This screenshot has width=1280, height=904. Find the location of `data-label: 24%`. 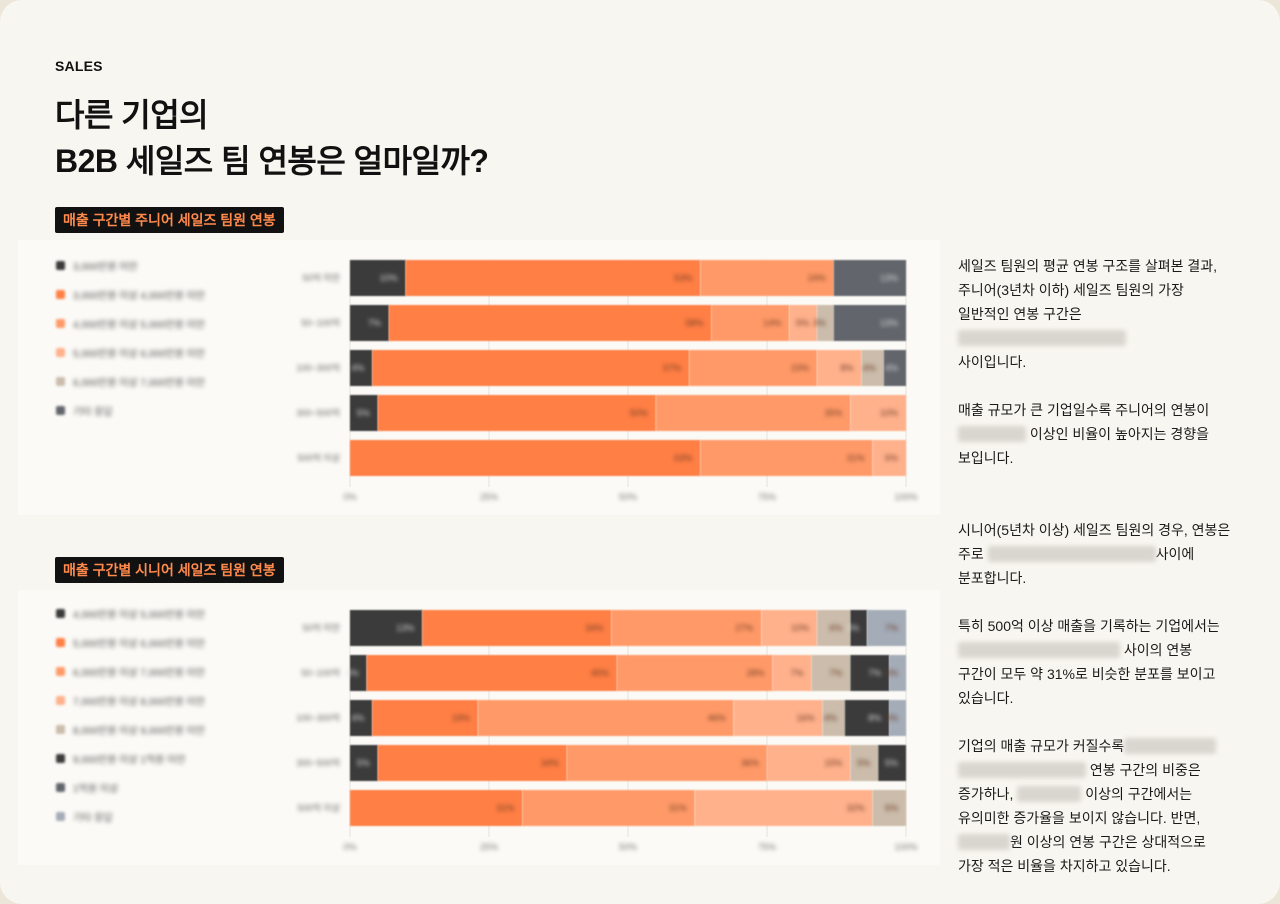

data-label: 24% is located at coordinates (817, 278).